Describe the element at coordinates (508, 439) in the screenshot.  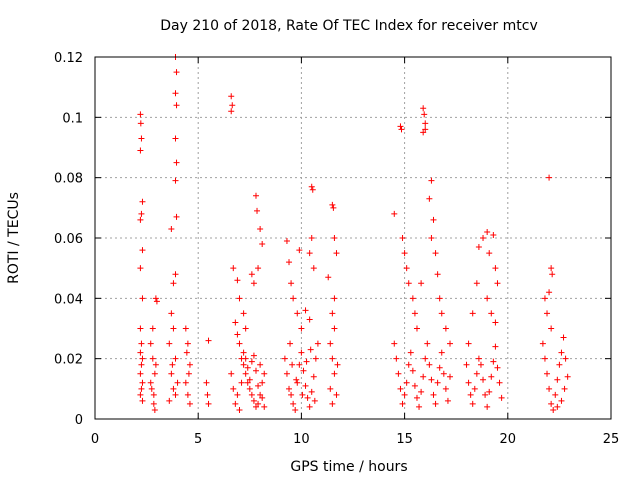
I see `x-tick-label: 20` at that location.